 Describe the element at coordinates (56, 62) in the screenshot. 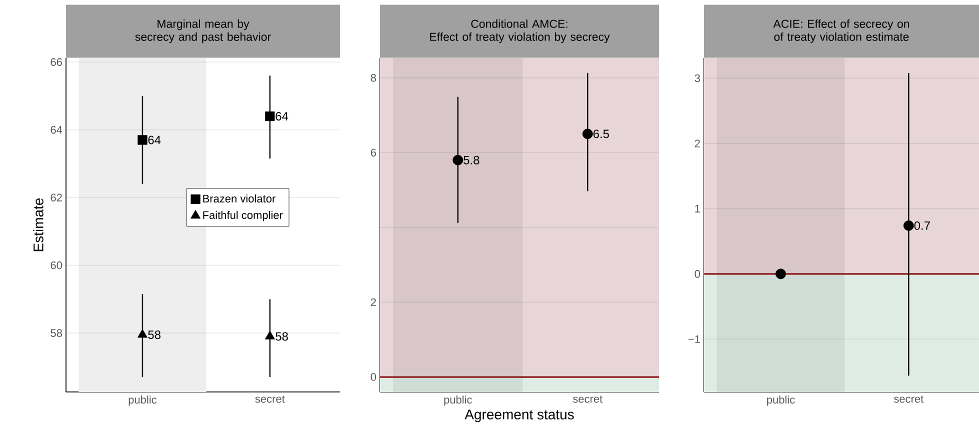

I see `y-tick-label: 66` at that location.